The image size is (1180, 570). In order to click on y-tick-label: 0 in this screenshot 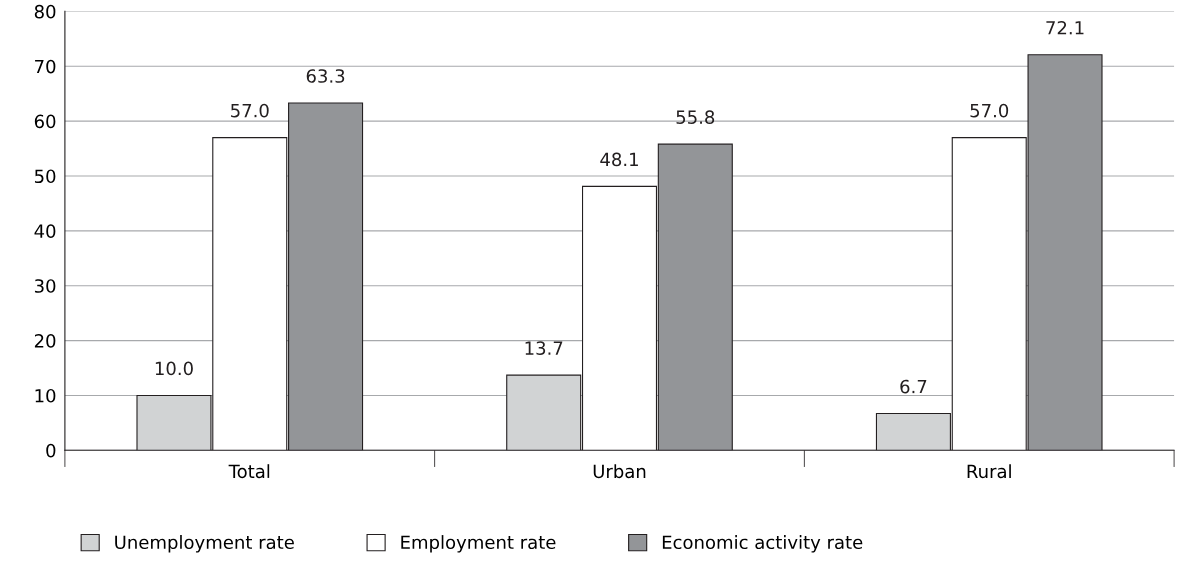, I will do `click(51, 450)`.